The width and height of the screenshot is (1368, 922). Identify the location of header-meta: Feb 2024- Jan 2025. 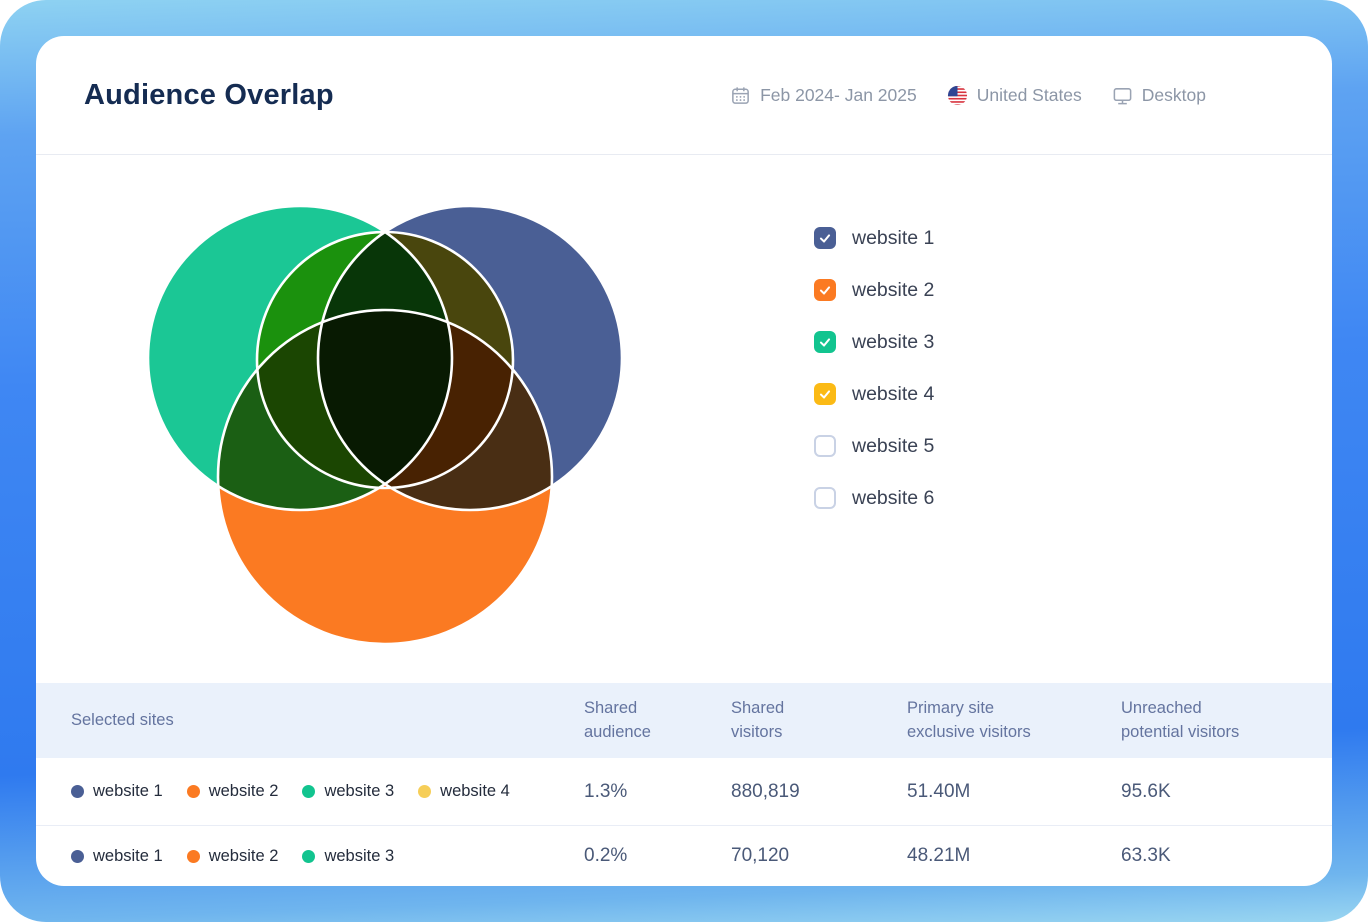
(968, 95).